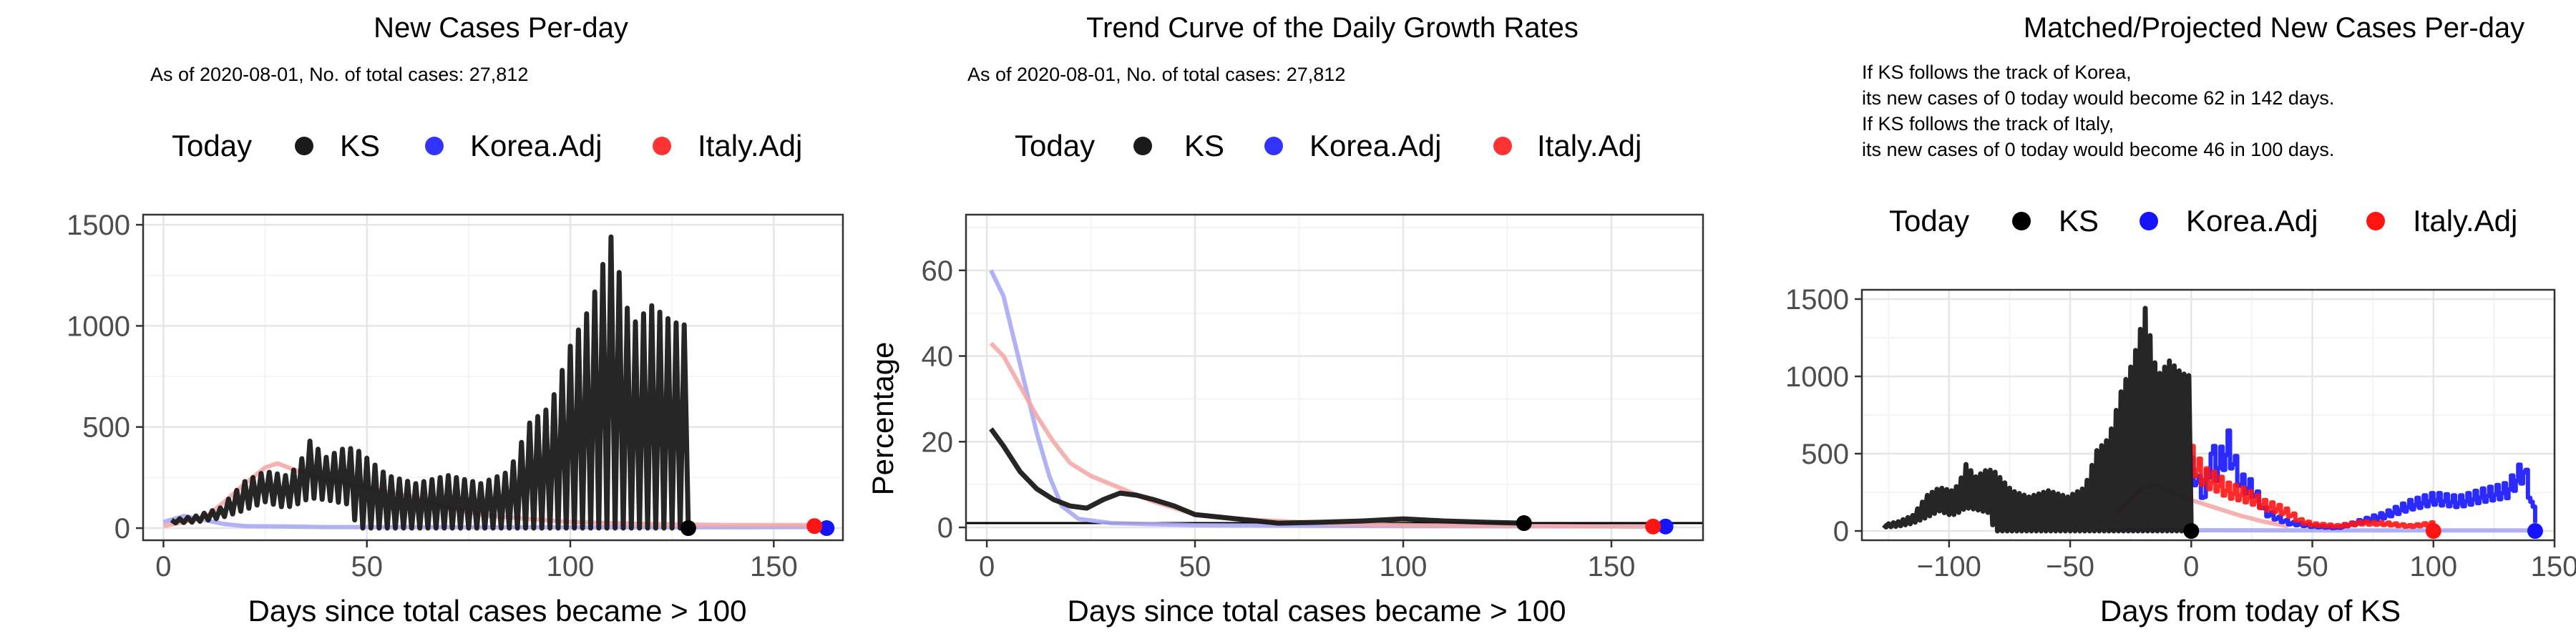  Describe the element at coordinates (1332, 28) in the screenshot. I see `chart-title: Trend Curve of the Daily Growth Rates` at that location.